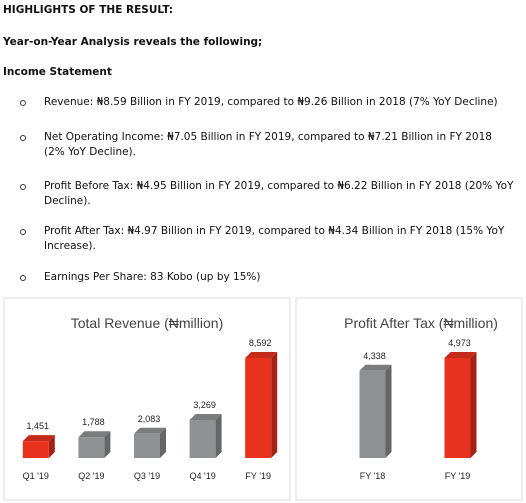  I want to click on x-tick-label: Q3 '19, so click(147, 476).